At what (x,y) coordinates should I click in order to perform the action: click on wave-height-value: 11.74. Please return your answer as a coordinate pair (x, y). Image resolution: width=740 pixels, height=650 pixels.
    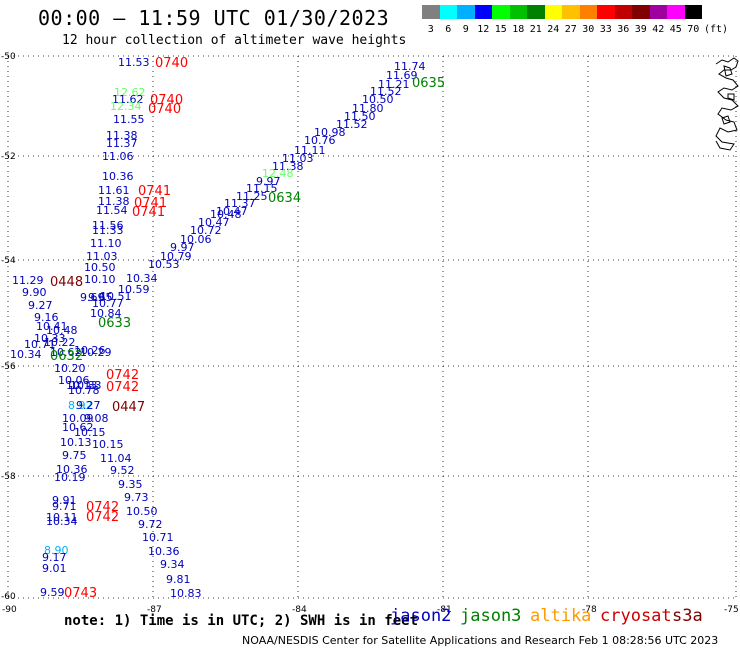
    Looking at the image, I should click on (410, 66).